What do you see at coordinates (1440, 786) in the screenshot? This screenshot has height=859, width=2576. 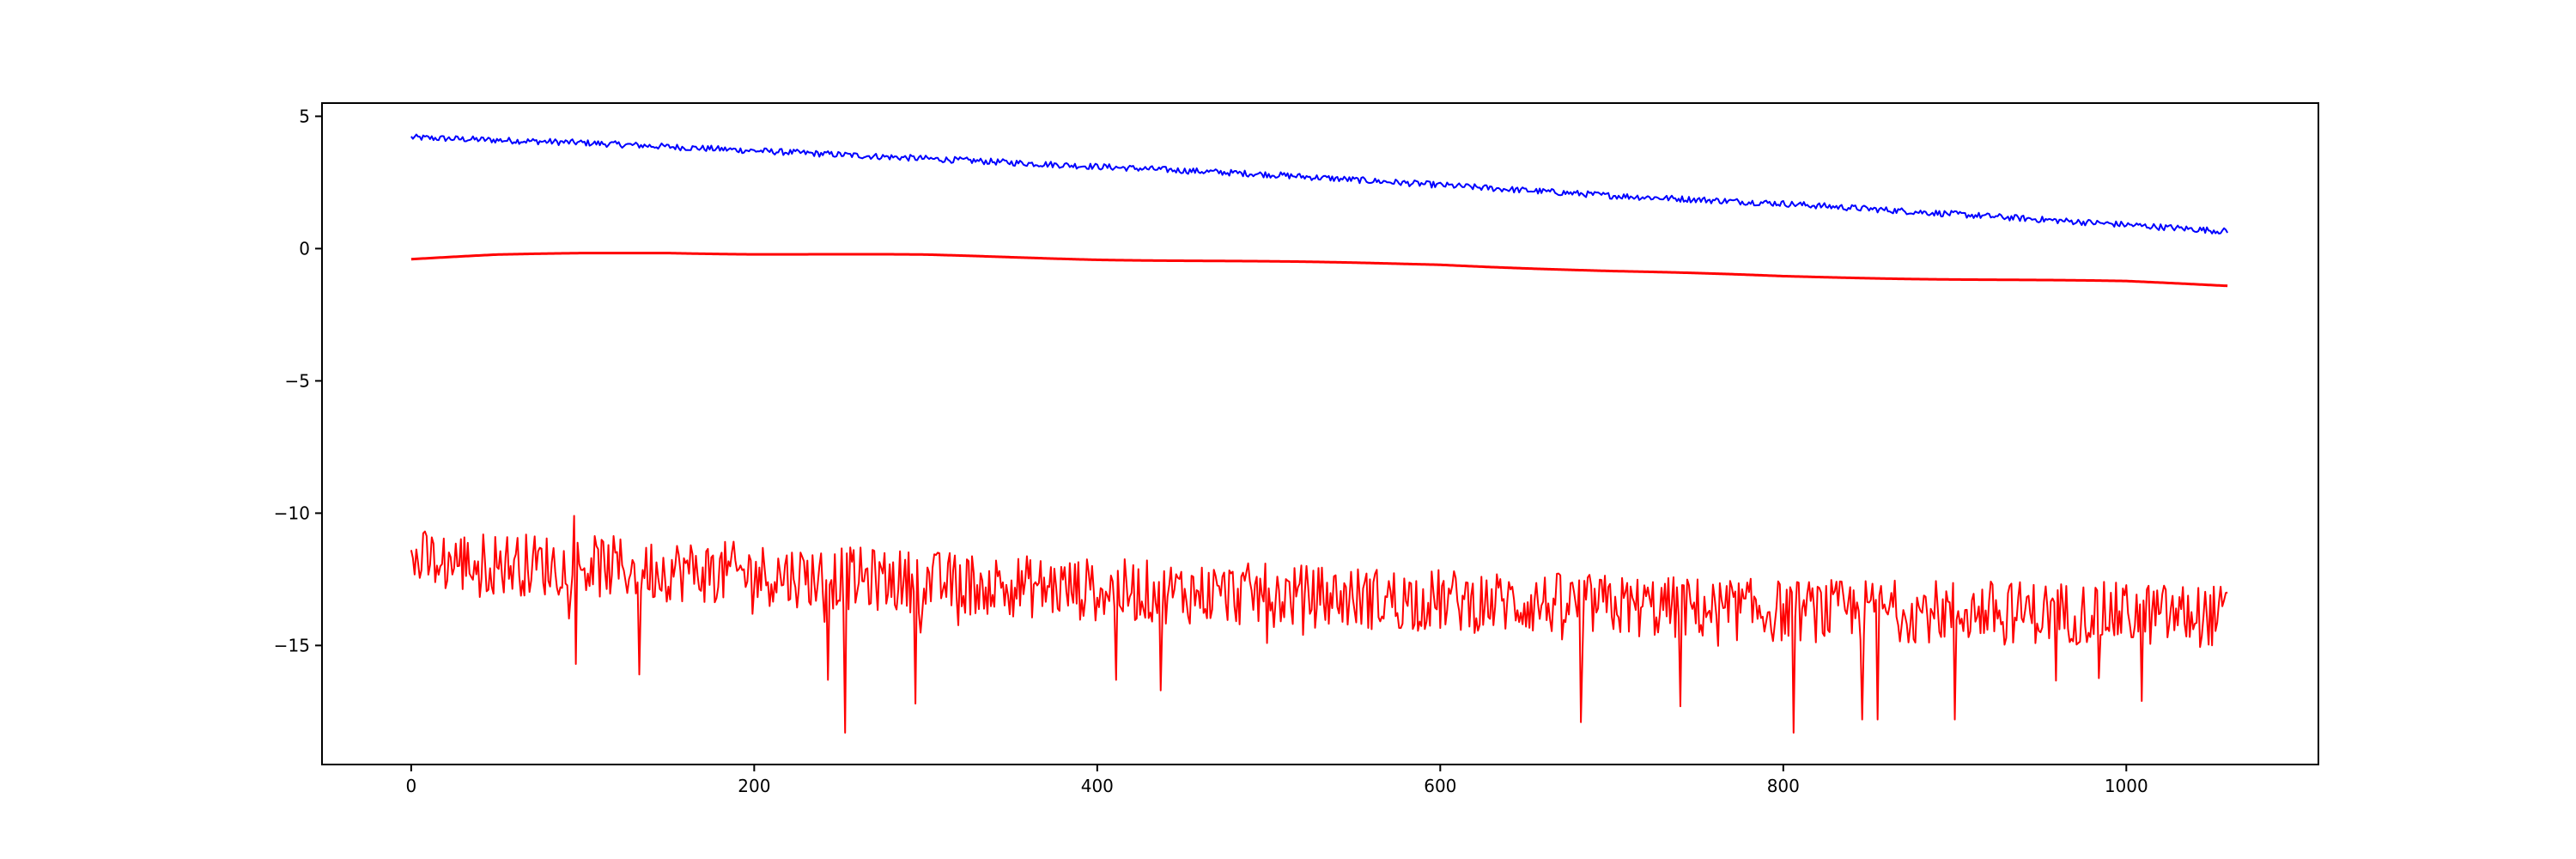 I see `x-tick-label: 600` at bounding box center [1440, 786].